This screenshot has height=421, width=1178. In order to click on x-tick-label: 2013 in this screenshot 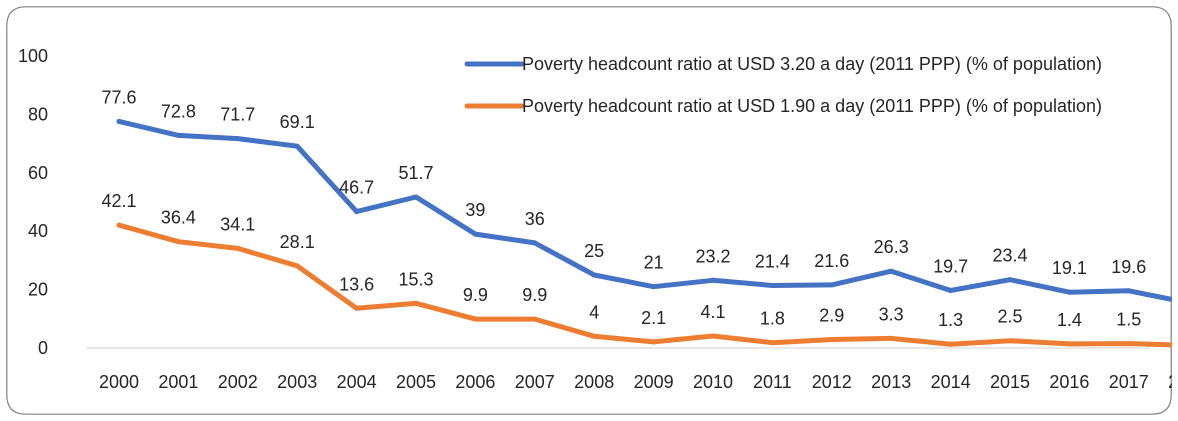, I will do `click(891, 382)`.